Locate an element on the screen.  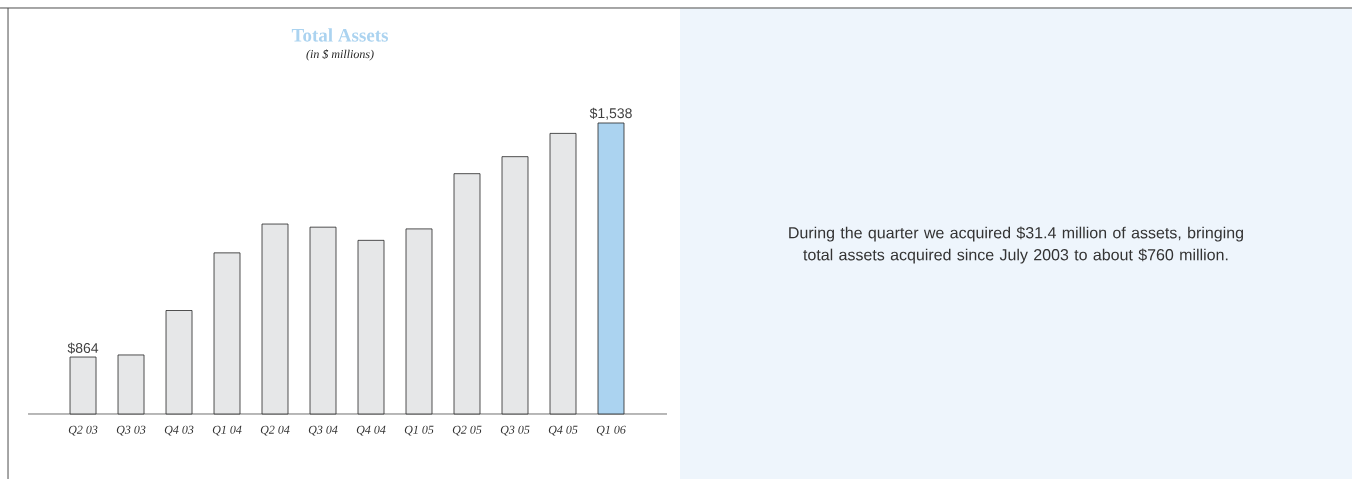
data-label: $864 is located at coordinates (83, 348).